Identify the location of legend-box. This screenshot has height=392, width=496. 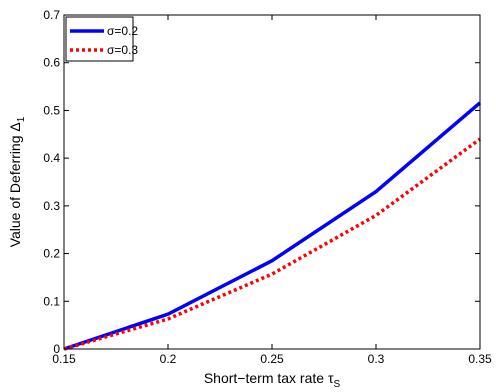
(99, 39).